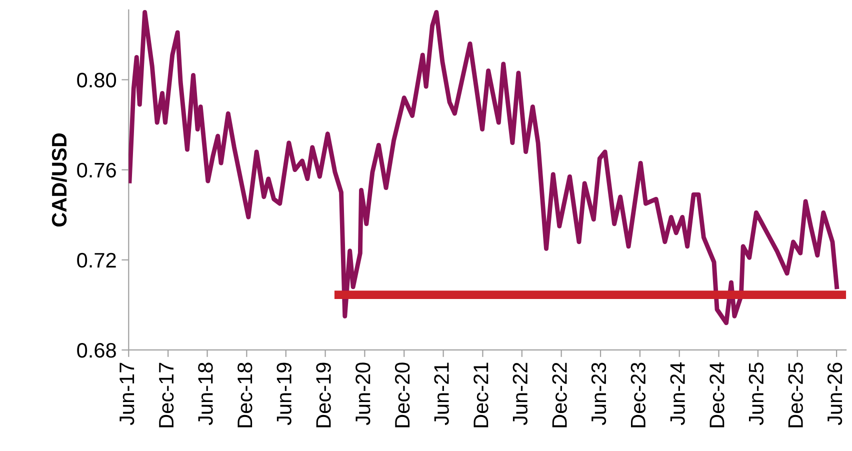 This screenshot has height=451, width=852. I want to click on x-tick-label: Dec-23, so click(638, 395).